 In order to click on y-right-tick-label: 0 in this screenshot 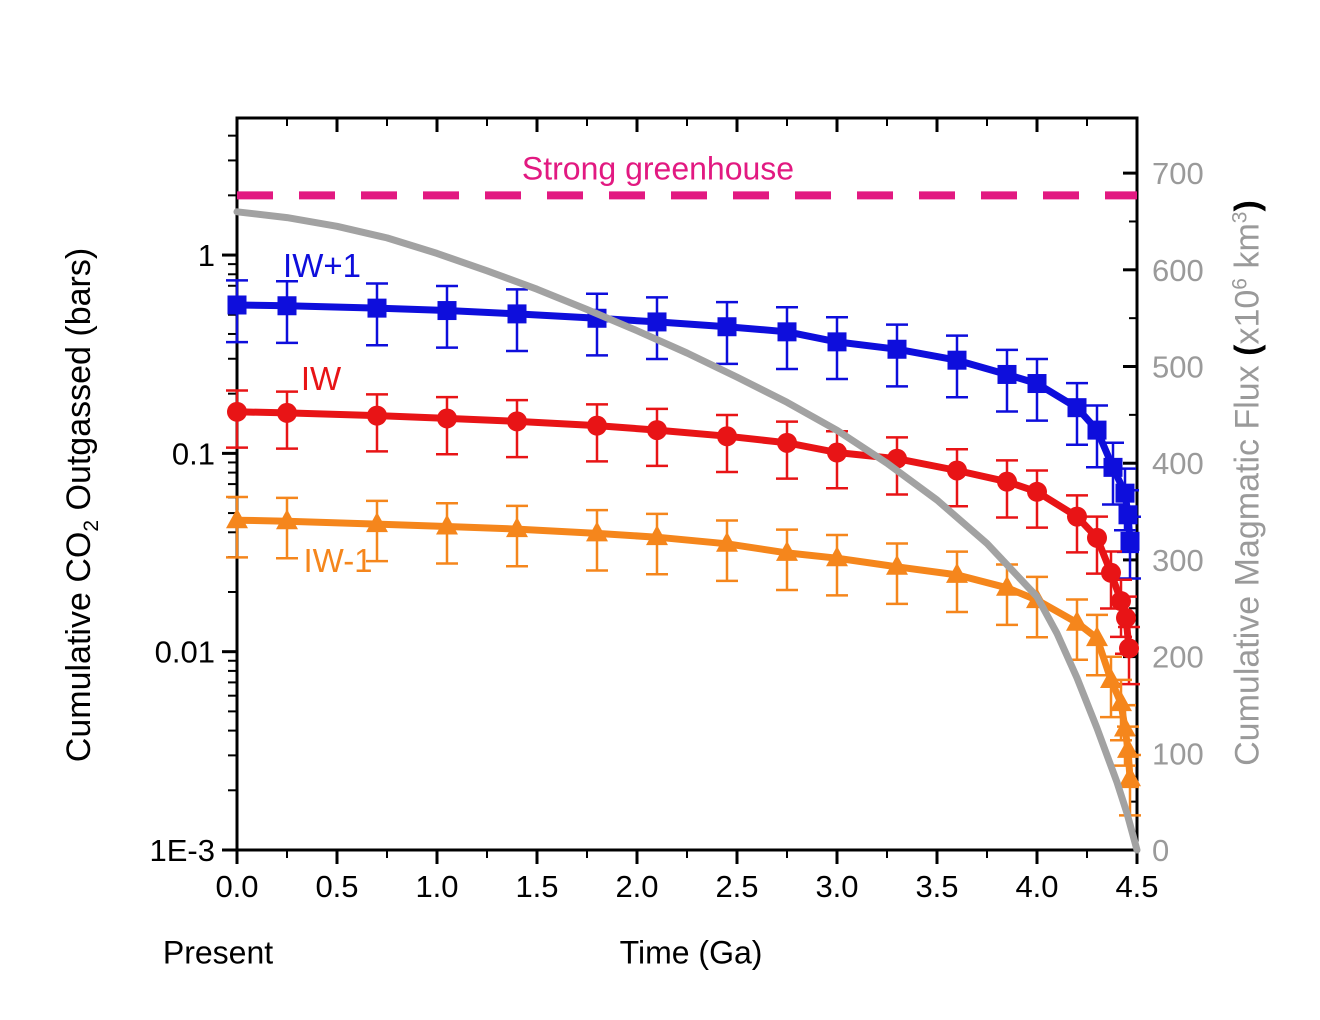, I will do `click(1160, 850)`.